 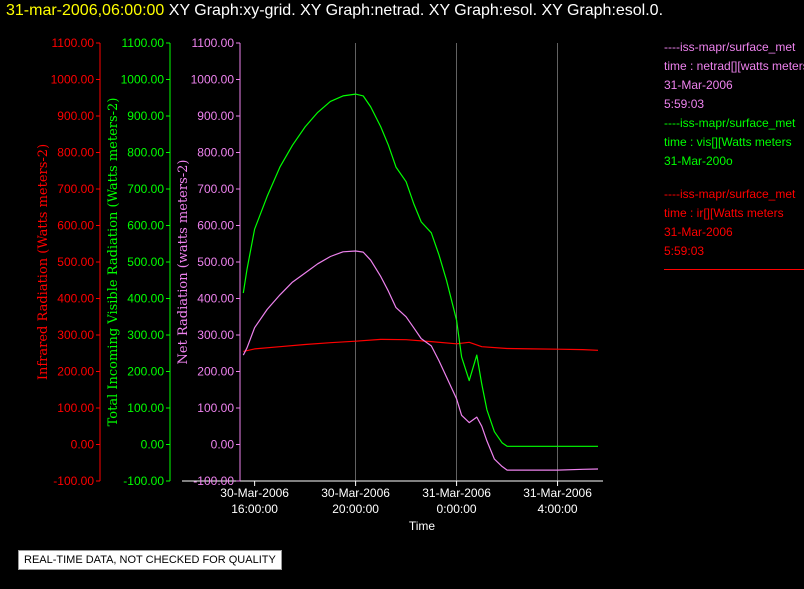 I want to click on legend-infrared-time: 5:59:03, so click(x=684, y=251).